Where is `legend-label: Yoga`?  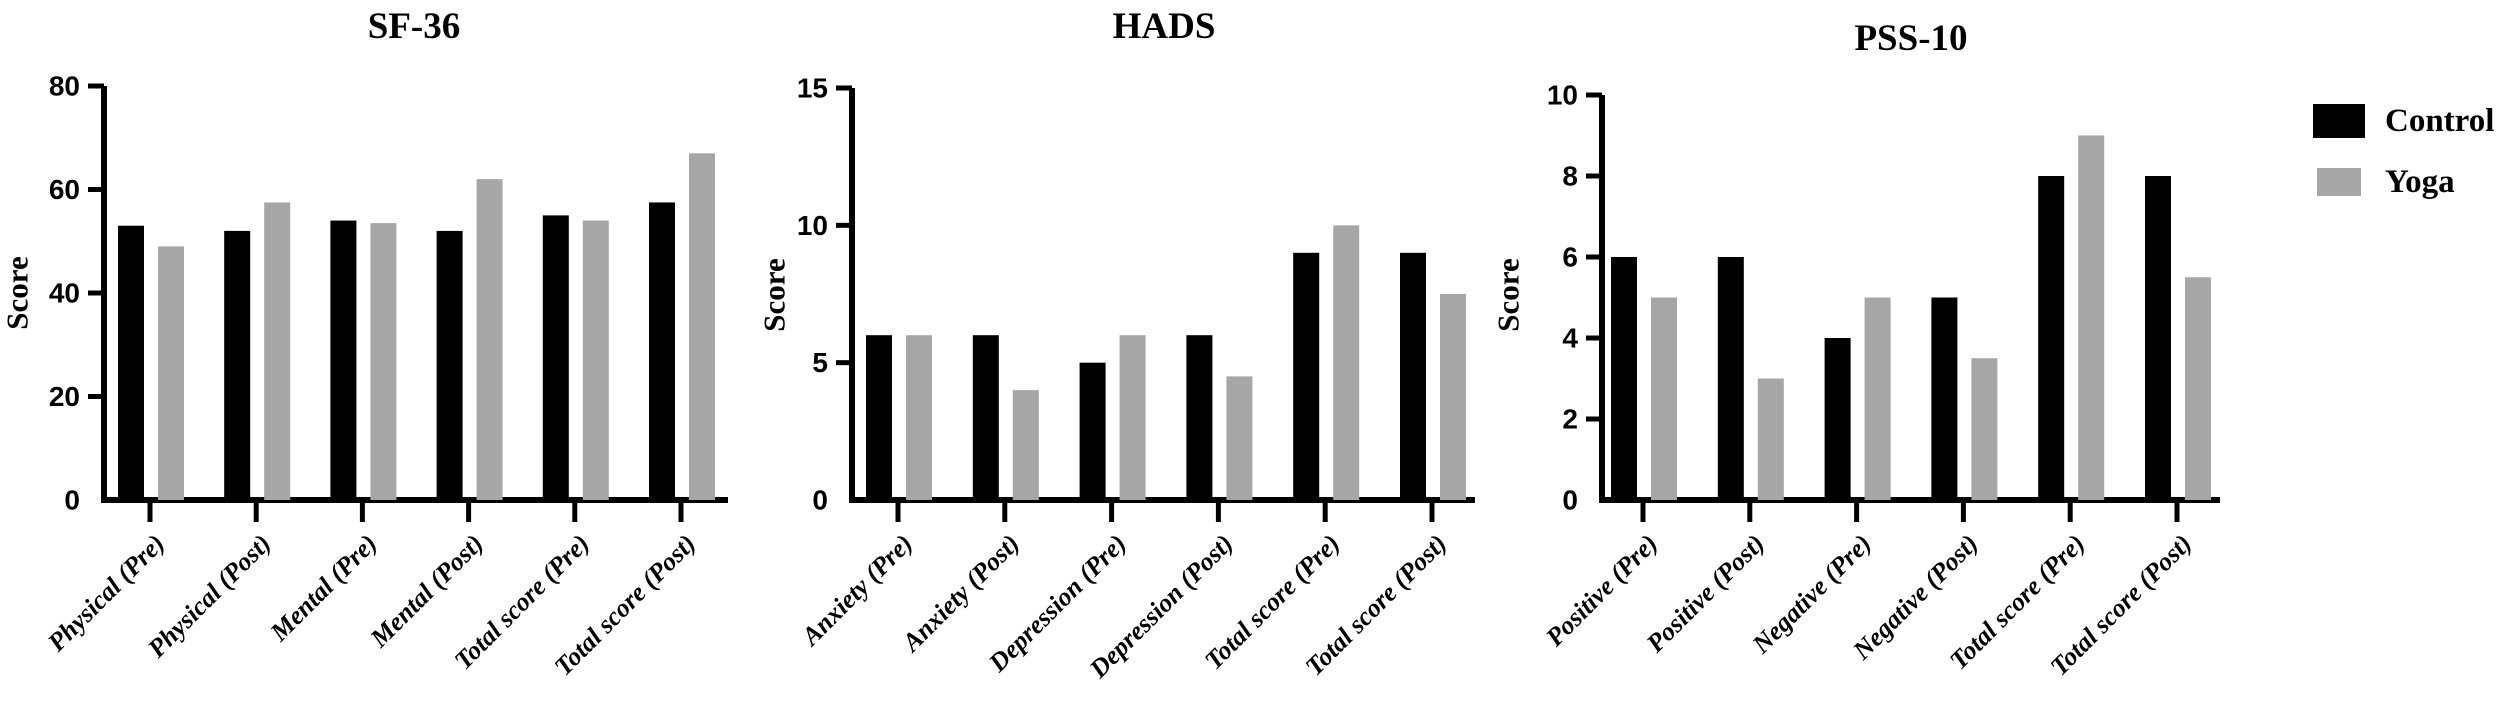
legend-label: Yoga is located at coordinates (2420, 182).